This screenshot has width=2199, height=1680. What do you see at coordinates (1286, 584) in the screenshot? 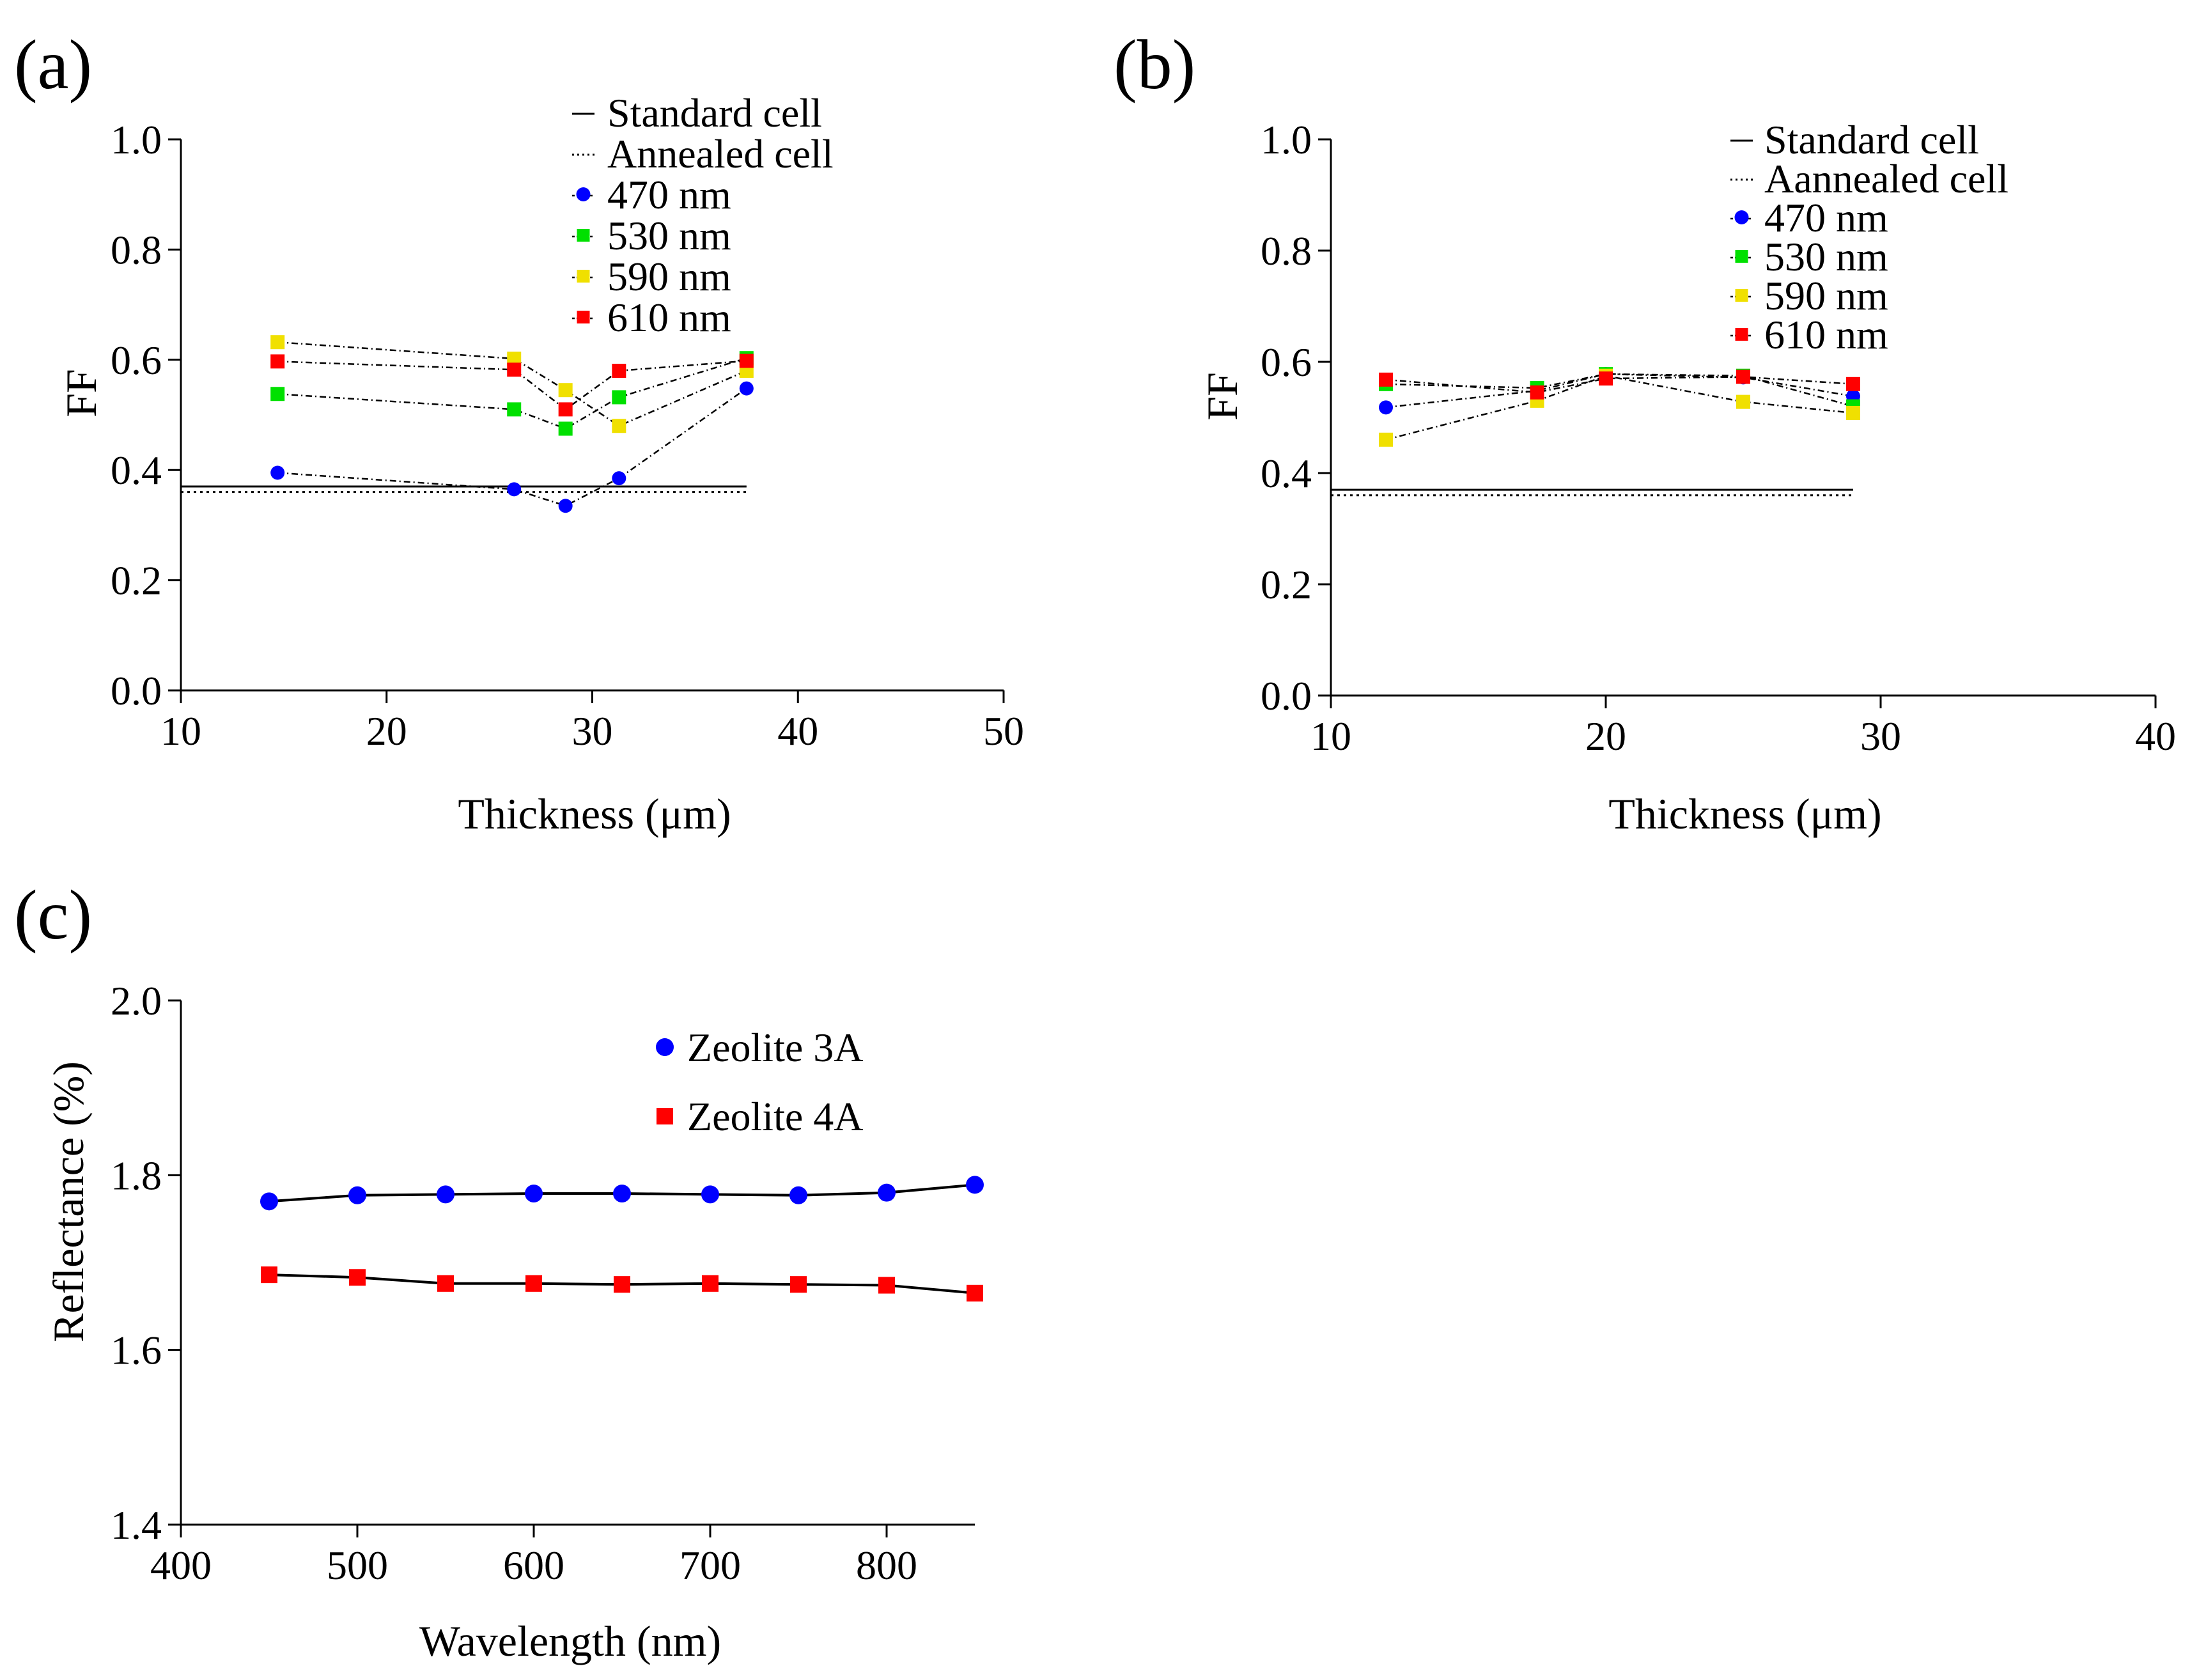
I see `panel-b-y-tick-label: 0.2` at bounding box center [1286, 584].